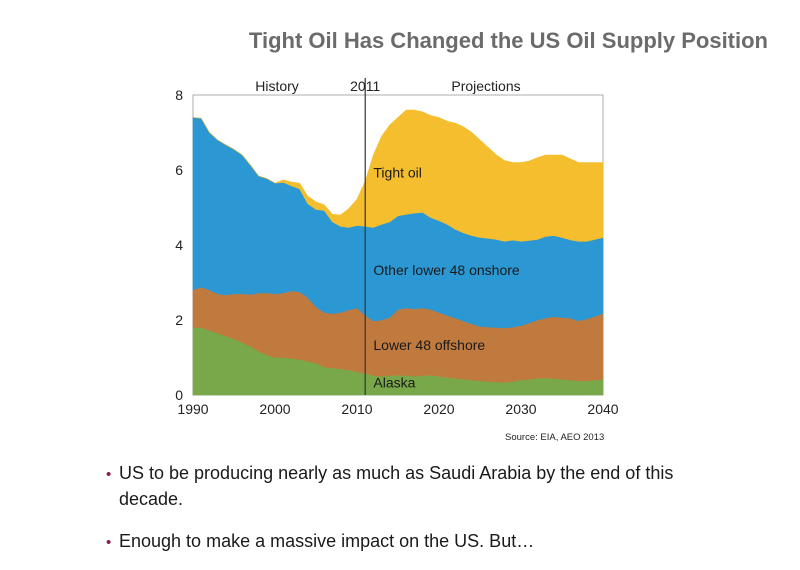 Image resolution: width=800 pixels, height=570 pixels. Describe the element at coordinates (179, 95) in the screenshot. I see `y-tick-label: 8` at that location.